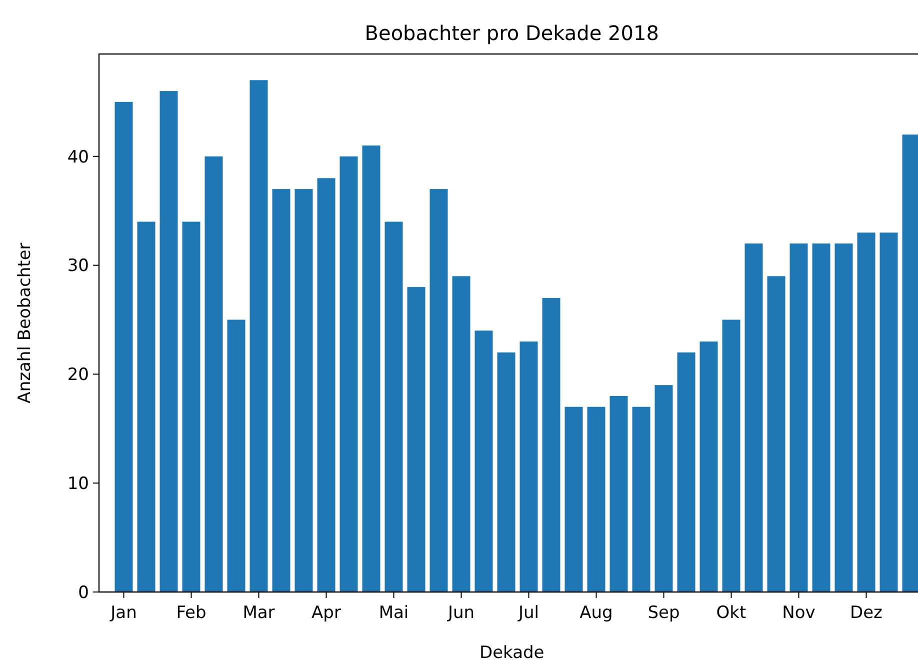 The height and width of the screenshot is (664, 918). Describe the element at coordinates (664, 613) in the screenshot. I see `x-tick-label: Sep` at that location.